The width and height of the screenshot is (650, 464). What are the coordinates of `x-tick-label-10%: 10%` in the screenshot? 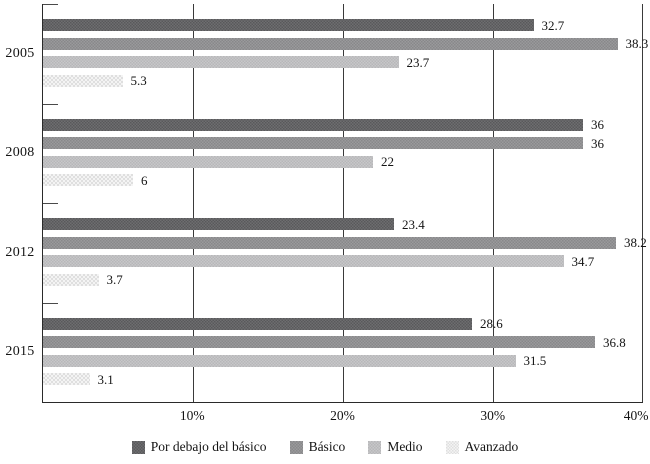 It's located at (192, 415).